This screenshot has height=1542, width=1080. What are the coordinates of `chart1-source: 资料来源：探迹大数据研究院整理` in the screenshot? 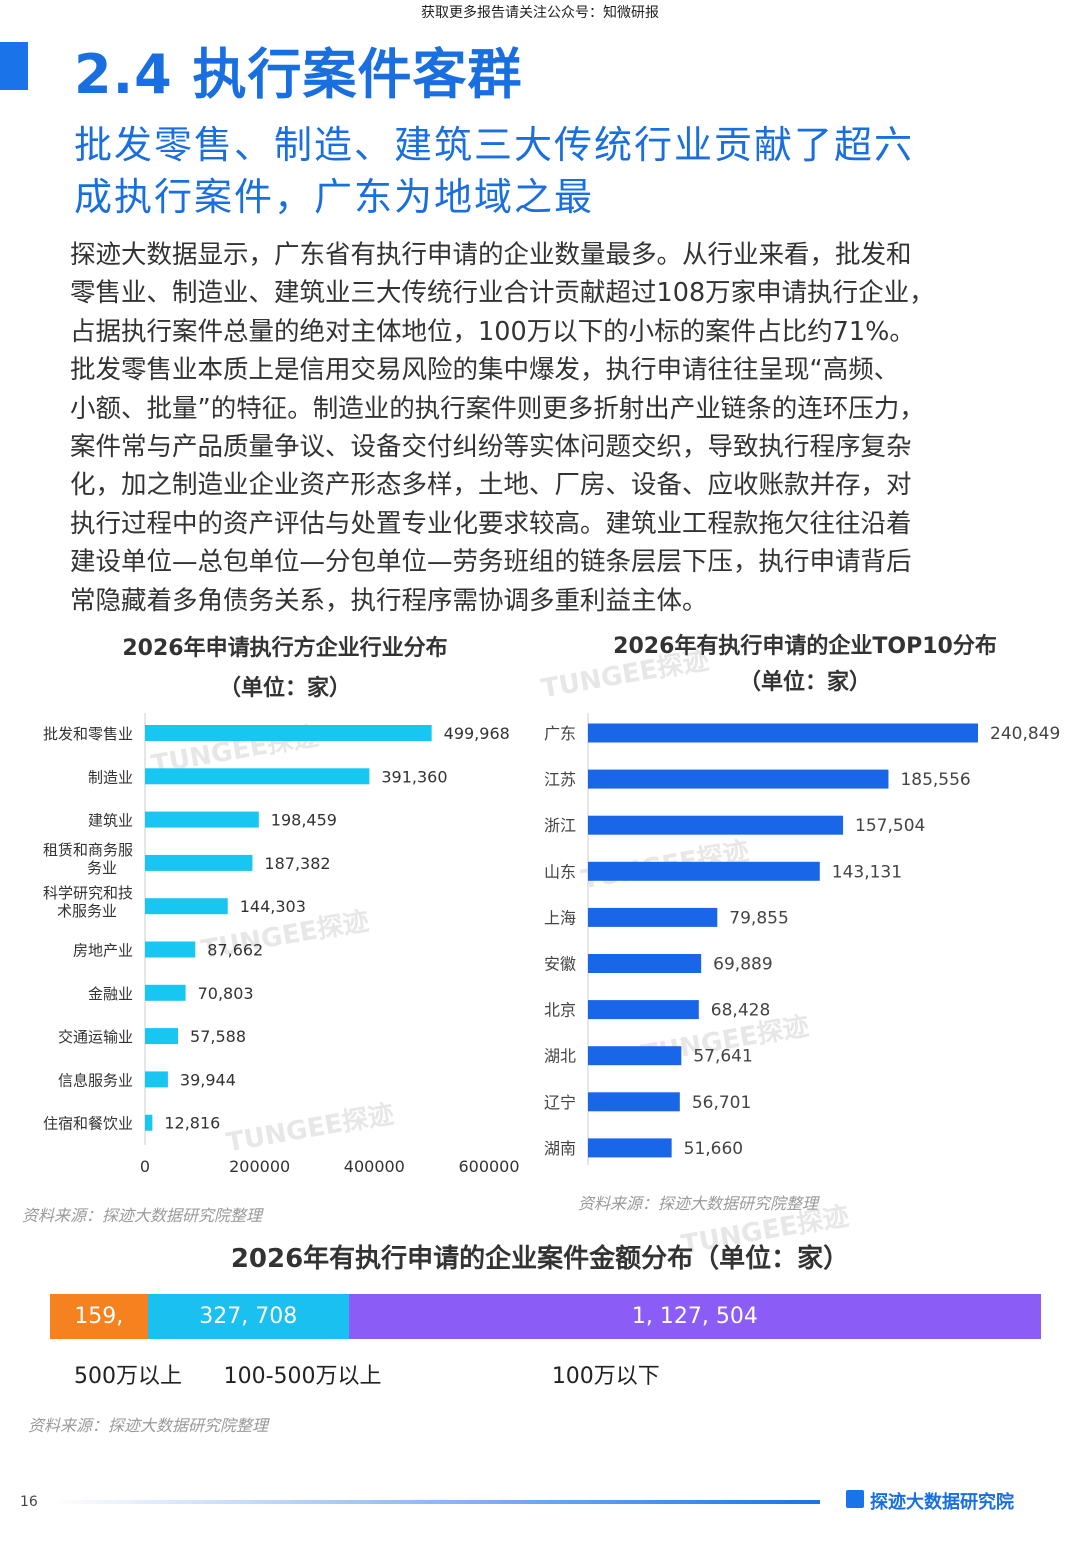 It's located at (142, 1215).